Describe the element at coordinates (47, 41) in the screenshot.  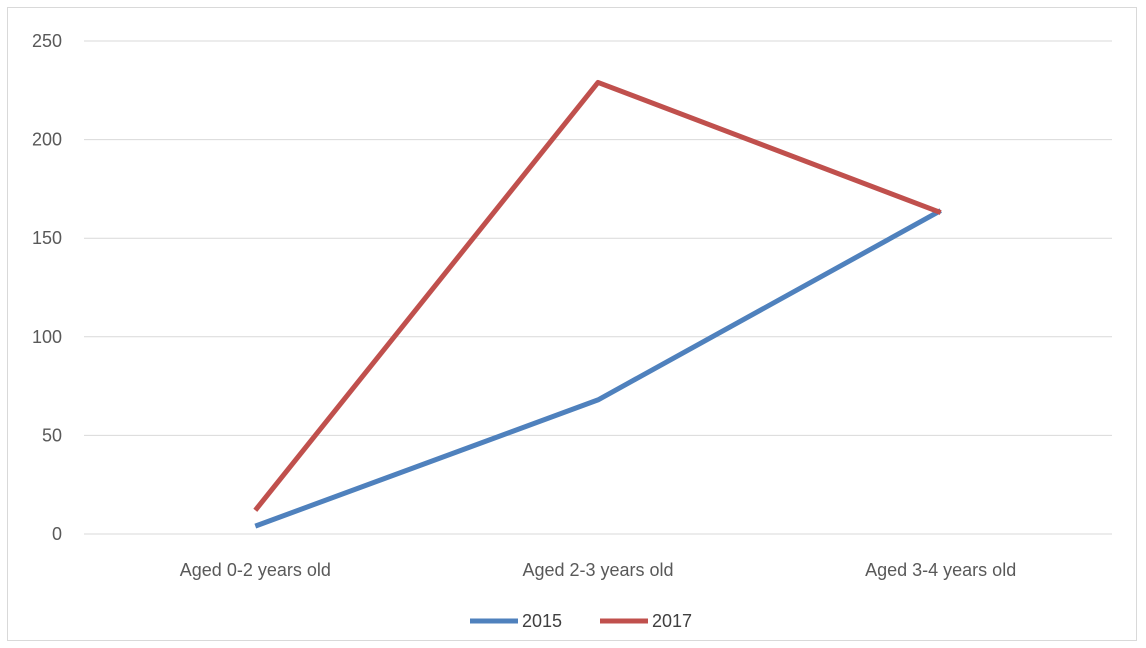
I see `y-tick-label: 250` at that location.